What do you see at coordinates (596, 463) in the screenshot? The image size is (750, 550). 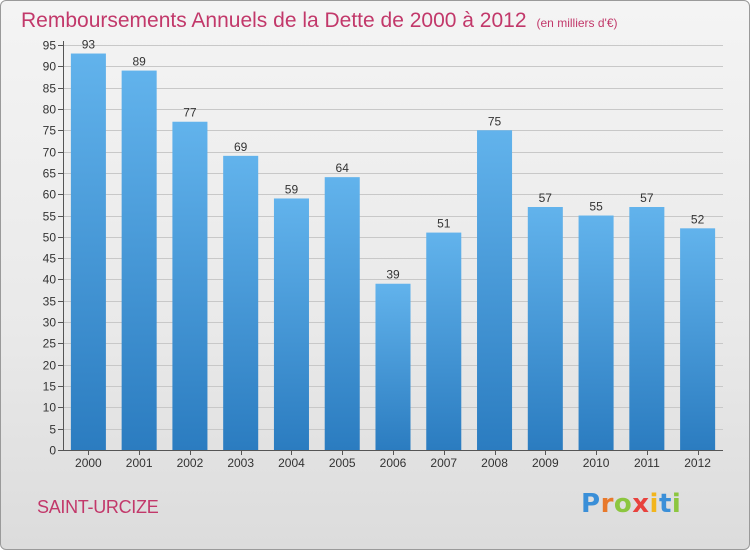 I see `x-tick-label: 2010` at bounding box center [596, 463].